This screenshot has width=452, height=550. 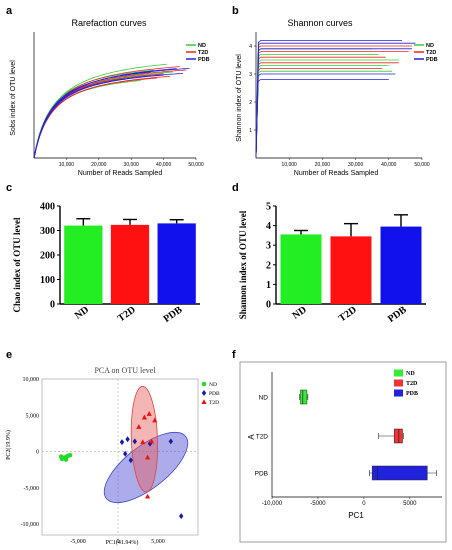 What do you see at coordinates (268, 265) in the screenshot?
I see `panel-d-y-tick-label: 2` at bounding box center [268, 265].